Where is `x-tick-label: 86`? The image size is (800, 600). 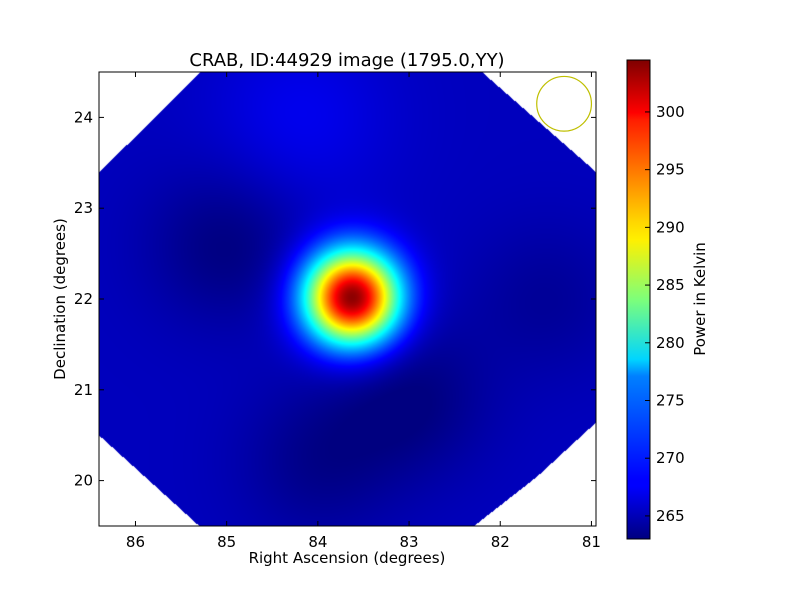 x-tick-label: 86 is located at coordinates (135, 542).